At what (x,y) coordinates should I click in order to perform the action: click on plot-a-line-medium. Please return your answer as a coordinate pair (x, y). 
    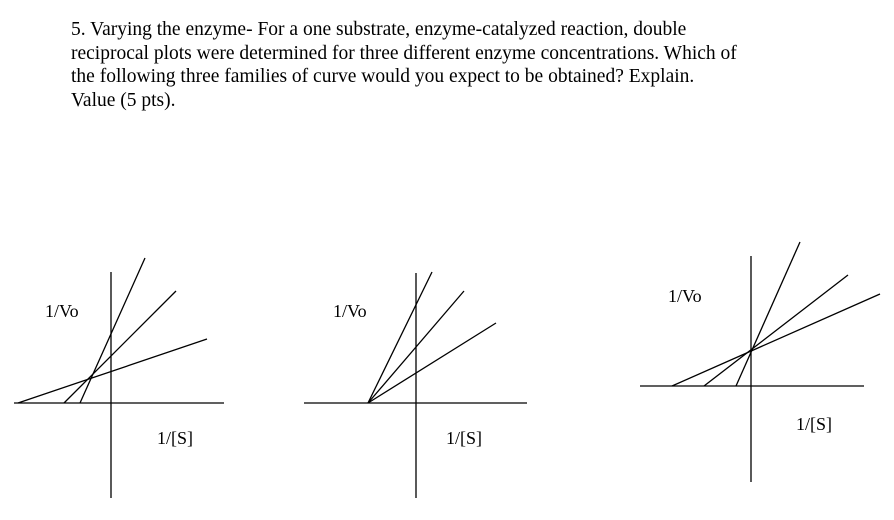
    Looking at the image, I should click on (120, 347).